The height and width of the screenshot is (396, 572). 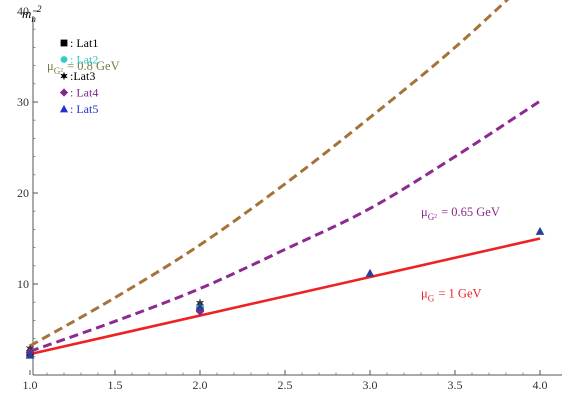 I want to click on x-tick-label: 3.5, so click(x=455, y=385).